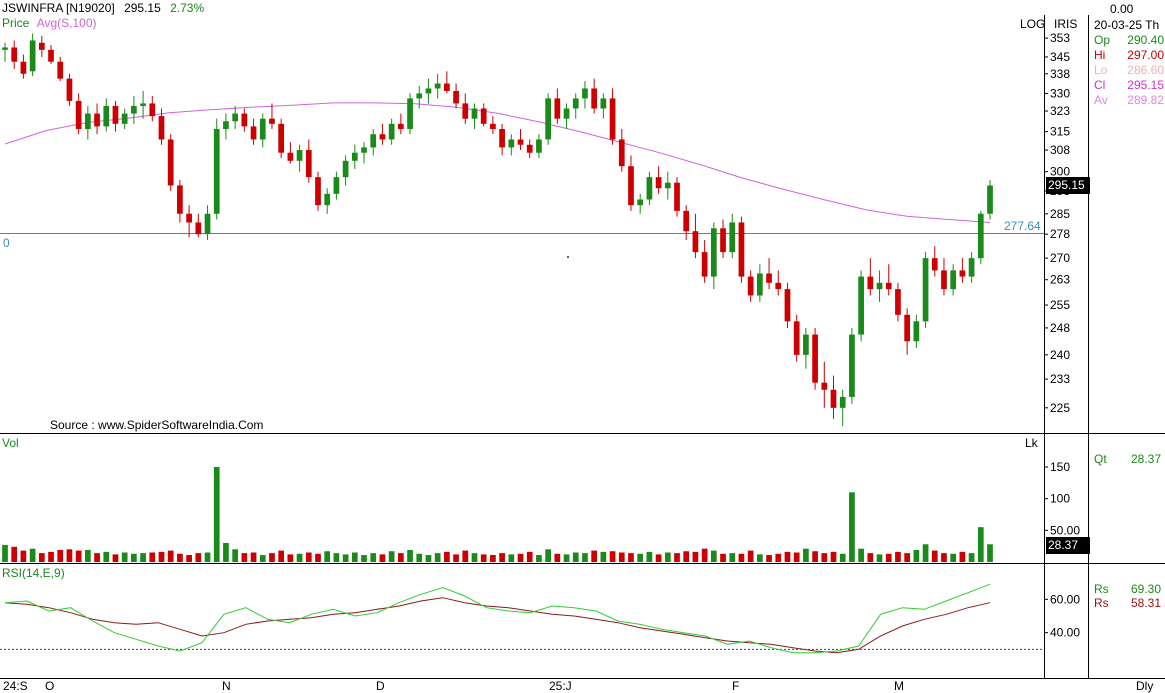 Image resolution: width=1165 pixels, height=693 pixels. I want to click on symbol-label: JSWINFRA [N19020], so click(58, 8).